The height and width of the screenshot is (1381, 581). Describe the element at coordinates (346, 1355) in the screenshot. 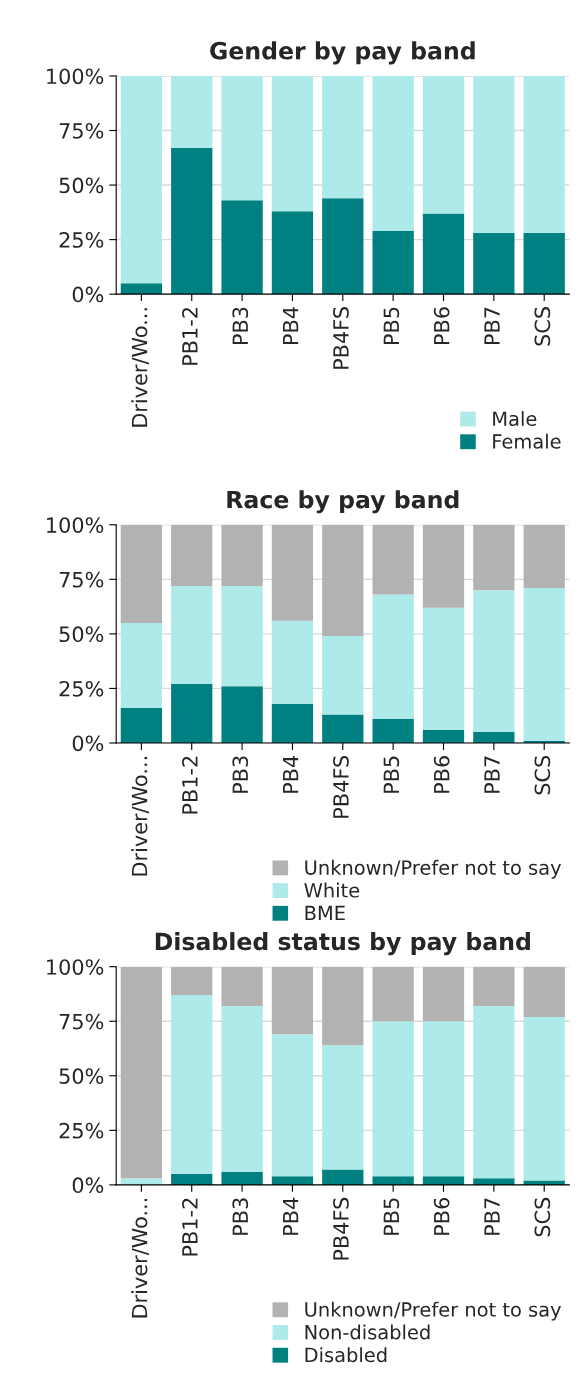

I see `legend-label: Disabled` at that location.